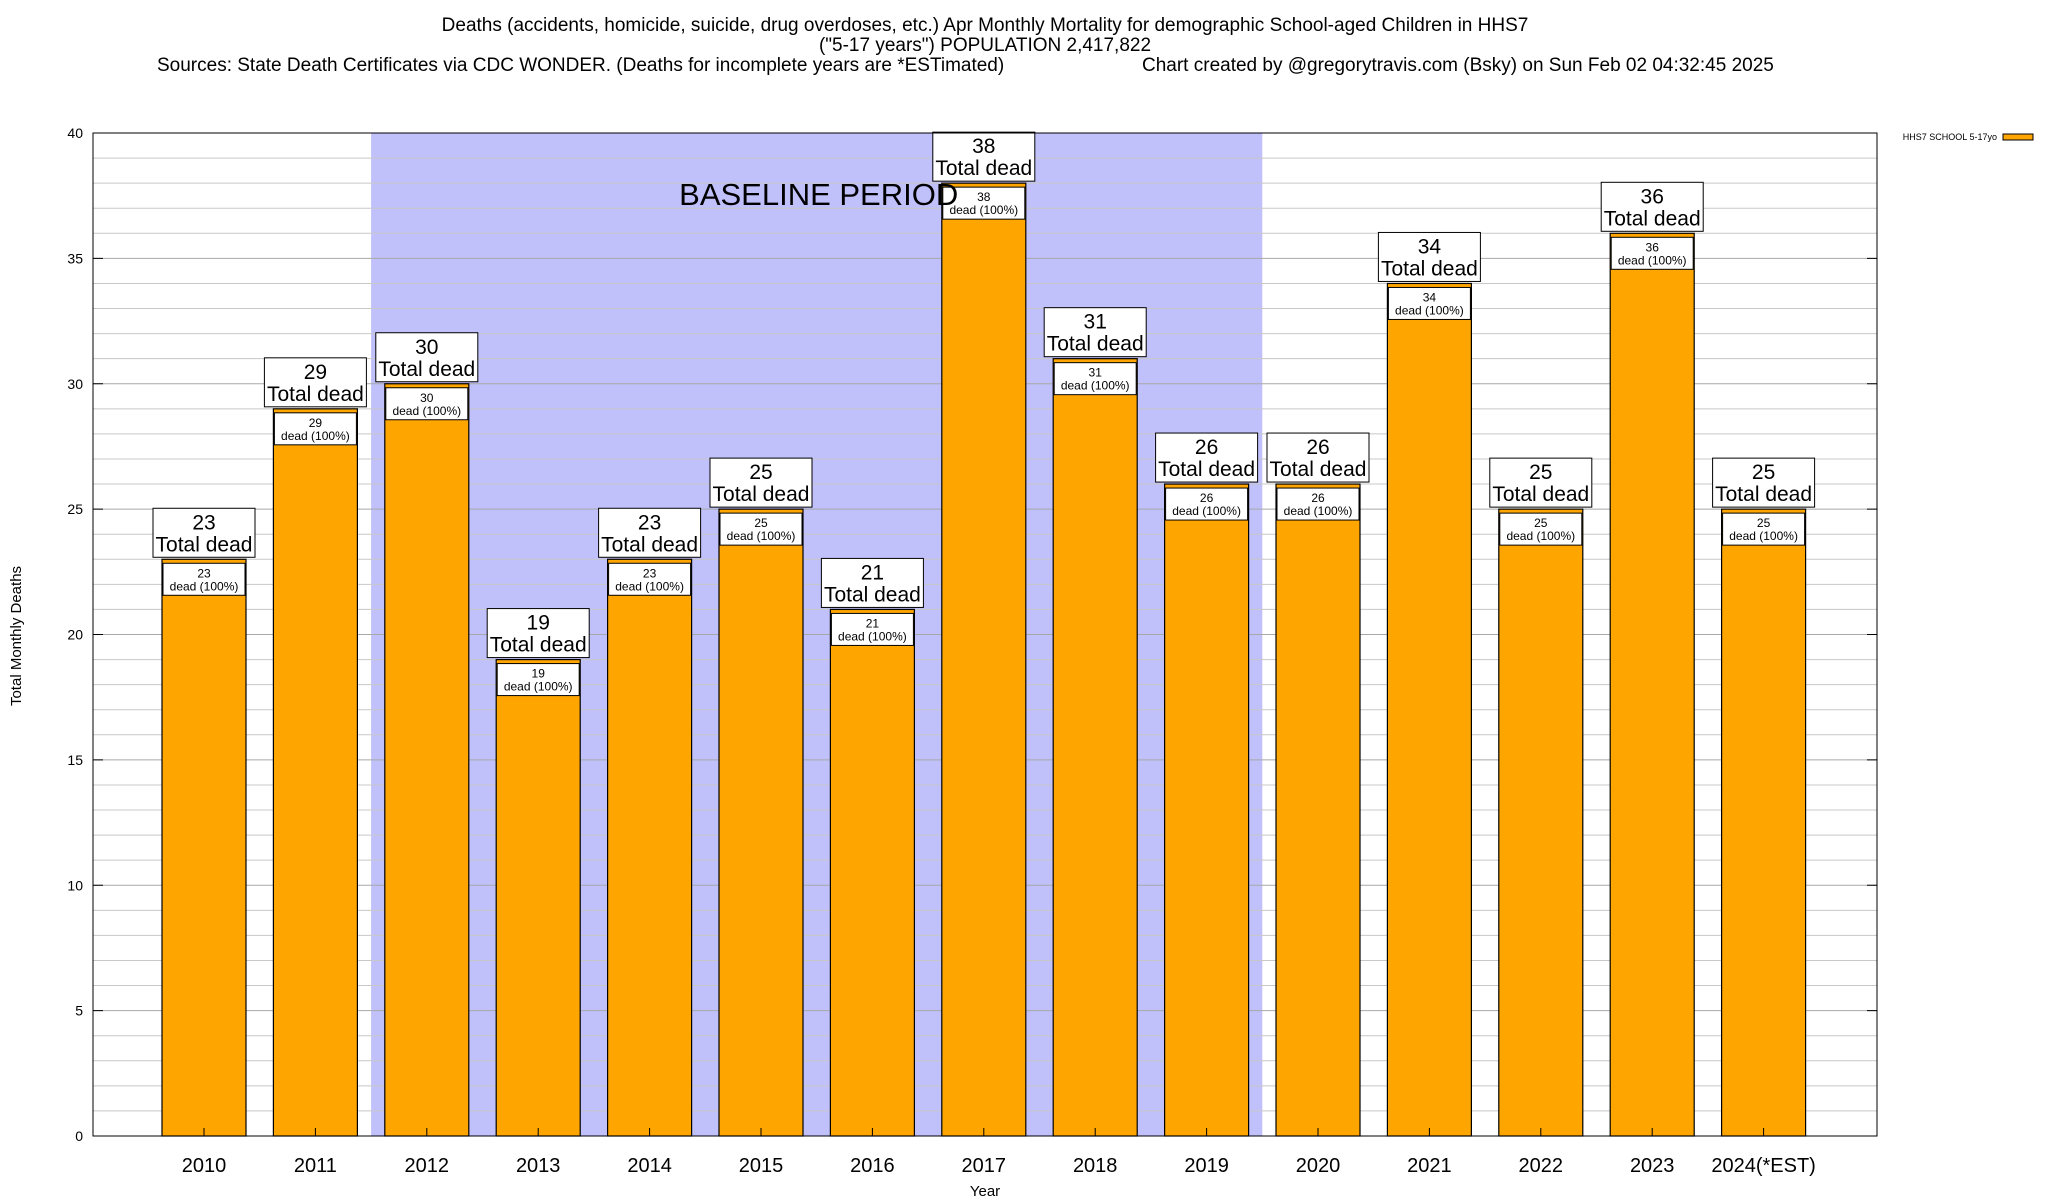  I want to click on y-tick-label: 25, so click(75, 509).